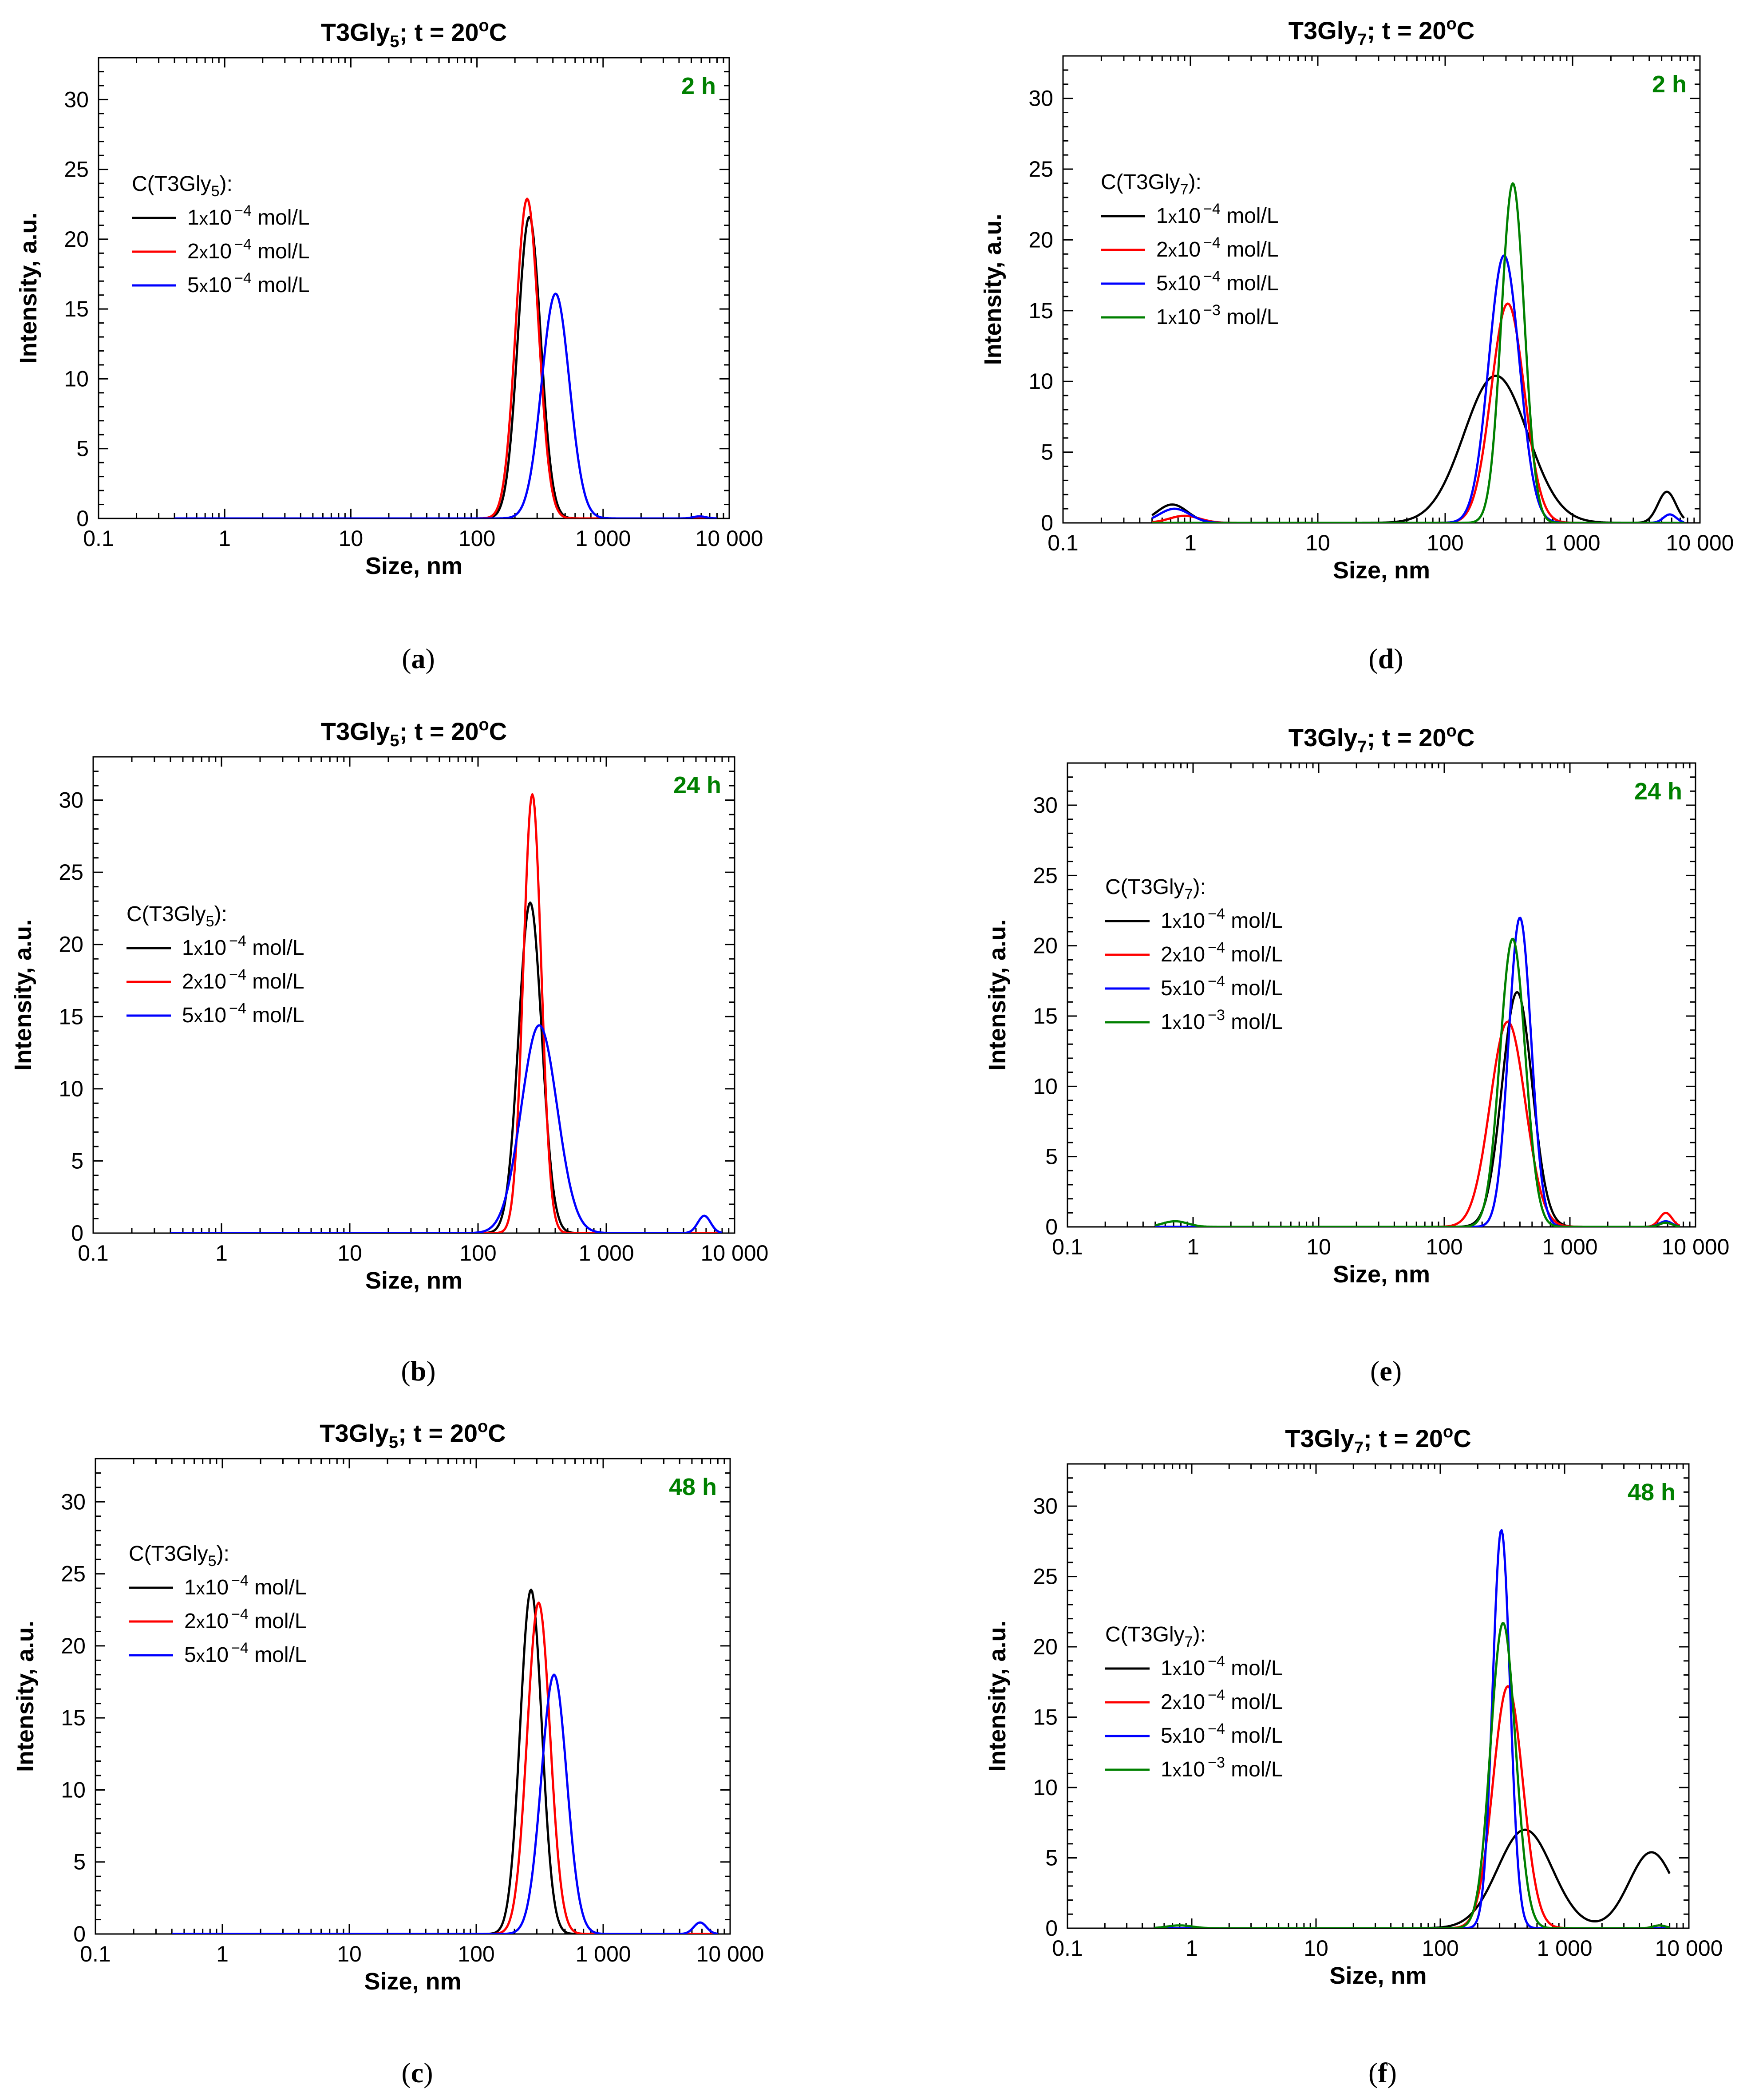 The width and height of the screenshot is (1747, 2100). Describe the element at coordinates (1155, 1636) in the screenshot. I see `legend-title: C(T3Gly7):` at that location.